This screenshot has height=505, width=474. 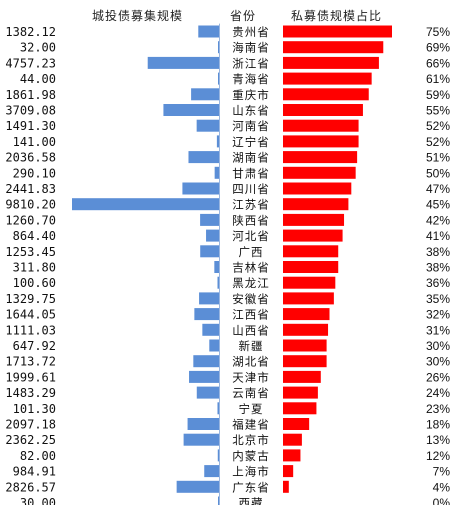 What do you see at coordinates (30, 425) in the screenshot?
I see `volume-label: 2097.18` at bounding box center [30, 425].